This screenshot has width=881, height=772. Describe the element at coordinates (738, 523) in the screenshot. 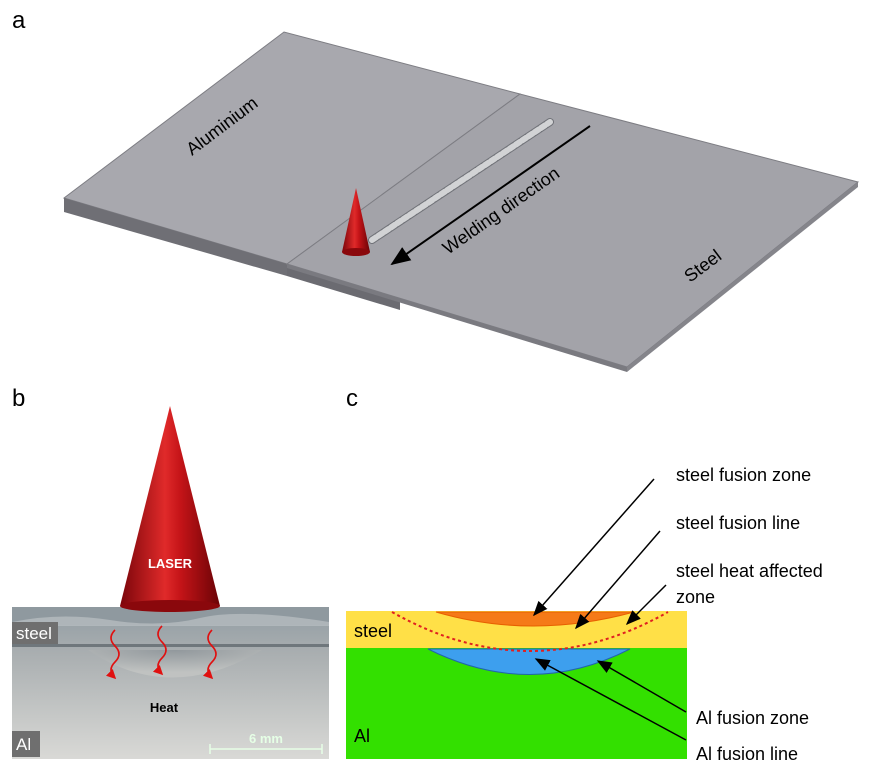

I see `callout-steel-fusion-line: steel fusion line` at that location.